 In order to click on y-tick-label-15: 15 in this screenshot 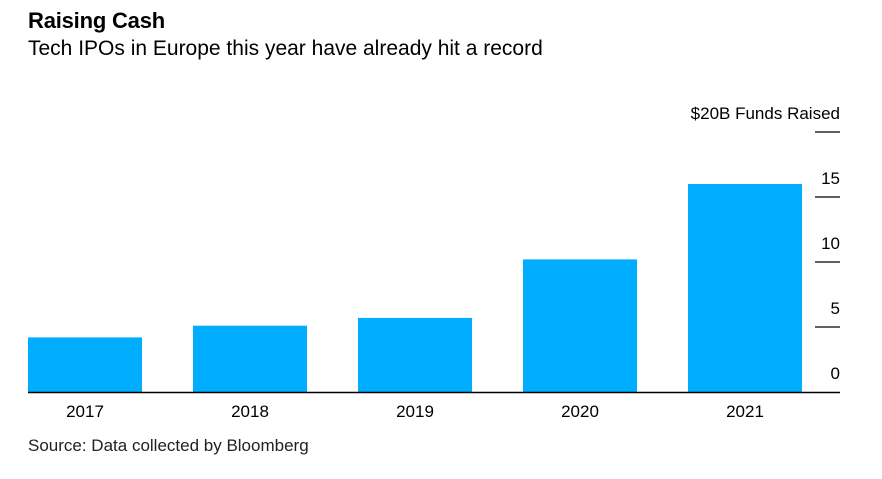, I will do `click(830, 178)`.